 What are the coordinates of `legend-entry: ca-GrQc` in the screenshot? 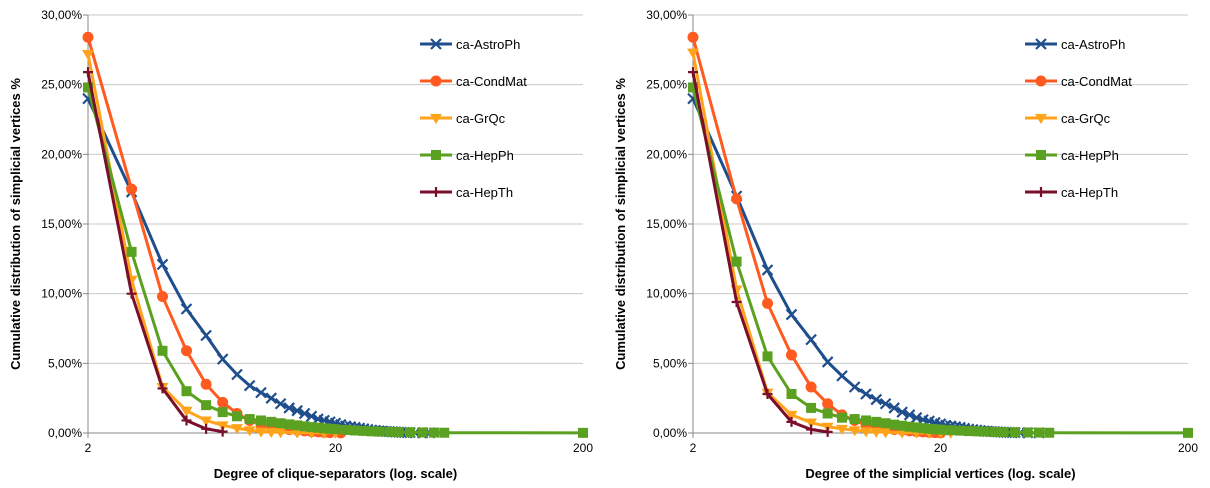 It's located at (1068, 118).